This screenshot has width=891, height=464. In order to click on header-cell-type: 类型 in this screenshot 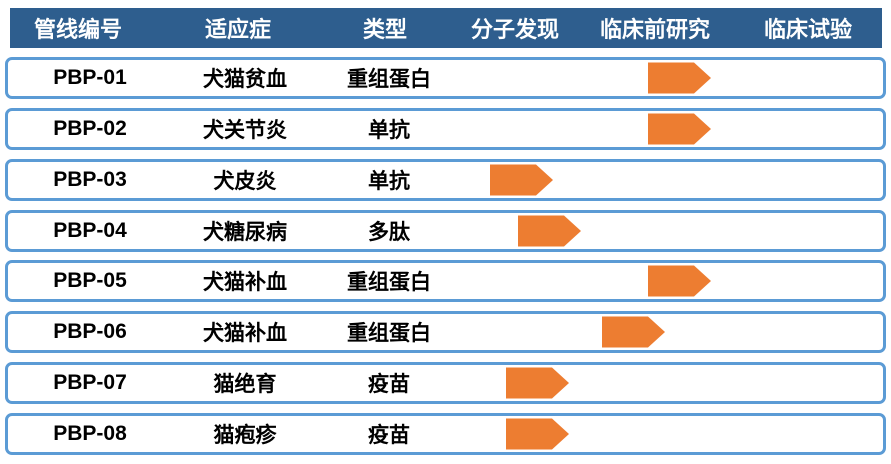, I will do `click(385, 29)`.